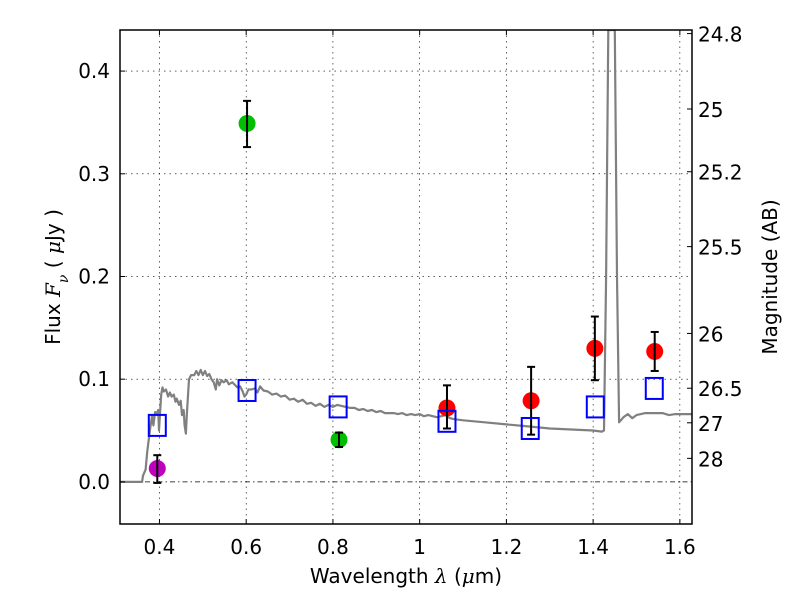  I want to click on x-tick-label: 0.4, so click(160, 547).